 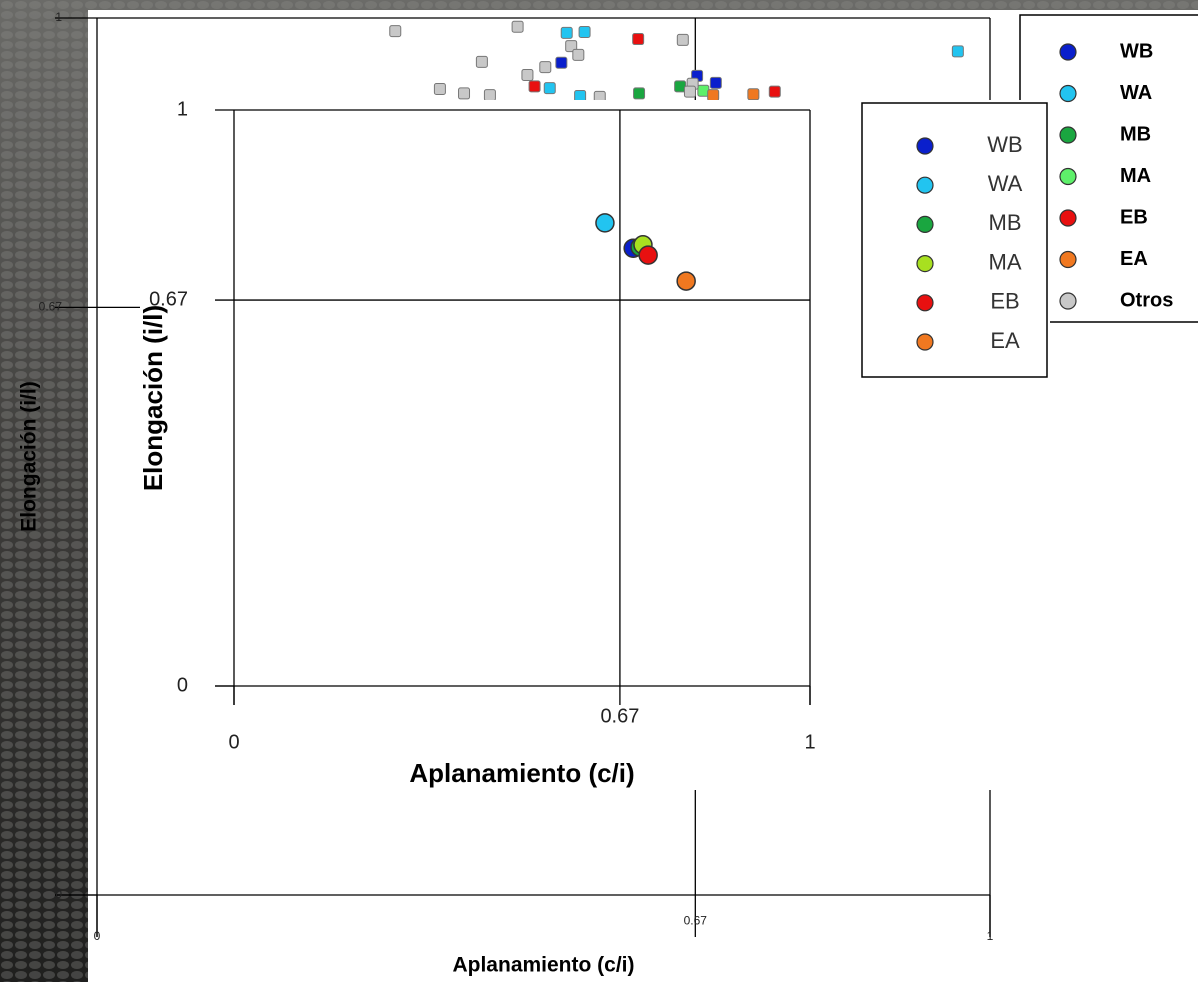 I want to click on legend-label: Otros, so click(x=1146, y=300).